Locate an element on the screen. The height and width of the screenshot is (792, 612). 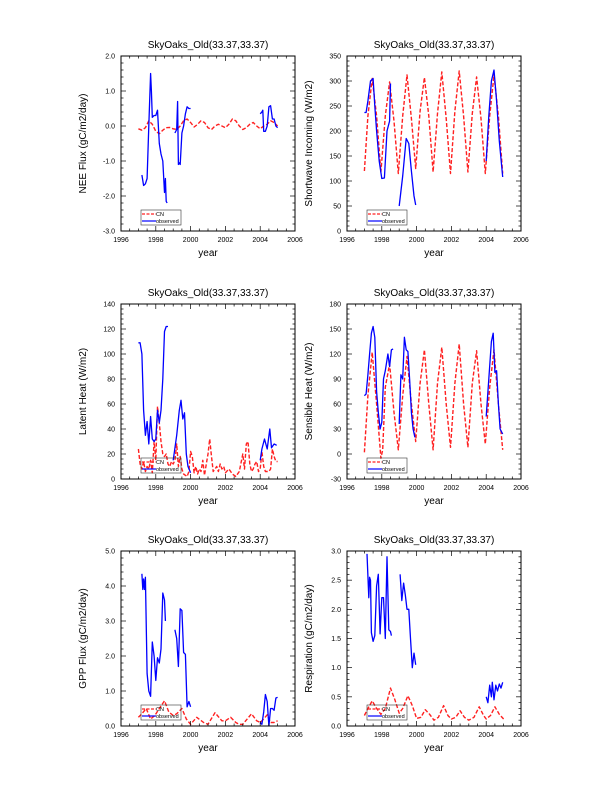
y-axis-label: NEE Flux (gC/m2/day) is located at coordinates (83, 143).